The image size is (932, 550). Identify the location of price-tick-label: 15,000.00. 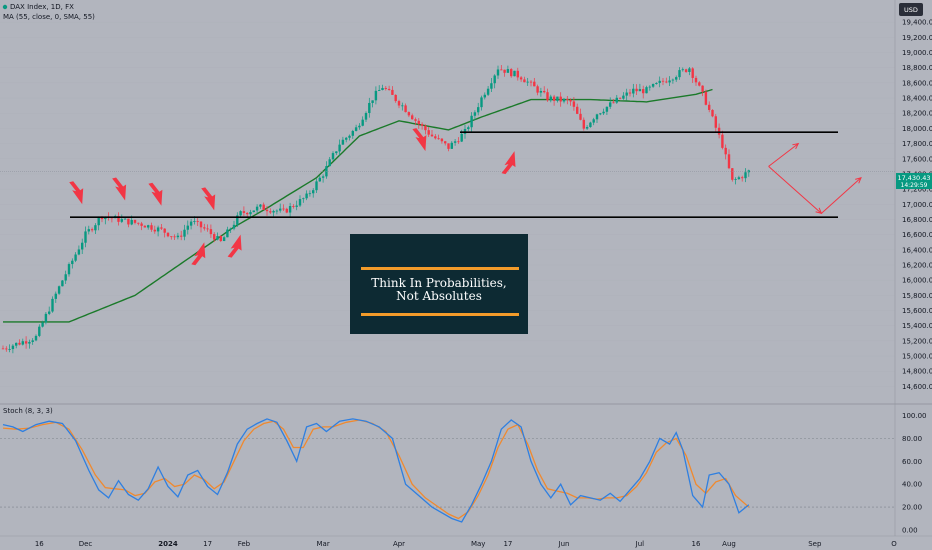
(917, 357).